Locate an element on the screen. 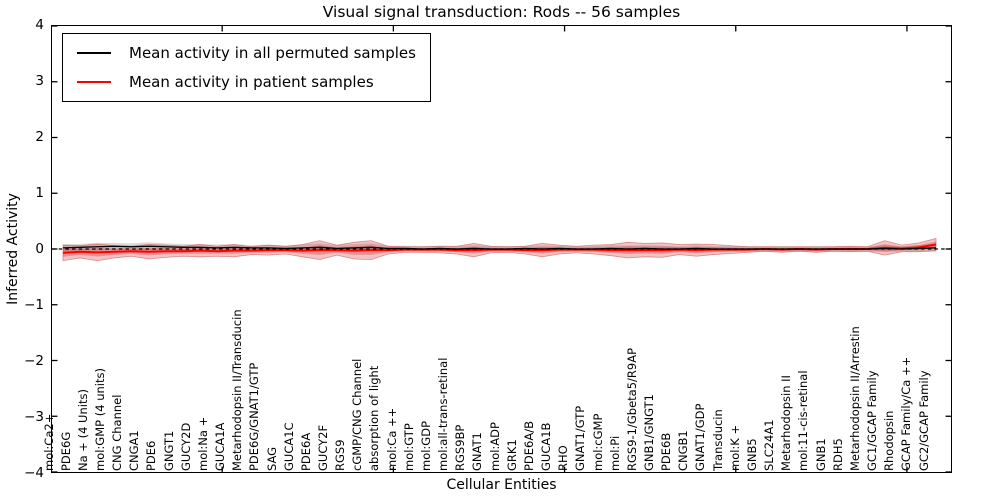  x-tick-label: RGS9 is located at coordinates (340, 455).